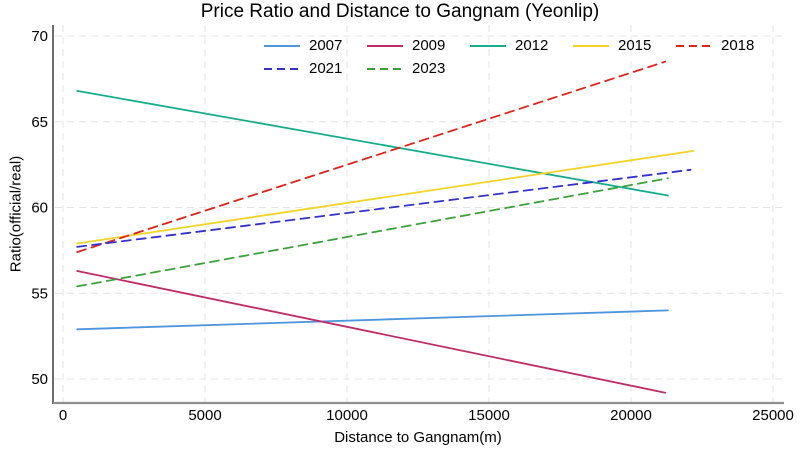 This screenshot has width=800, height=451. I want to click on legend-line-sample-2023, so click(385, 68).